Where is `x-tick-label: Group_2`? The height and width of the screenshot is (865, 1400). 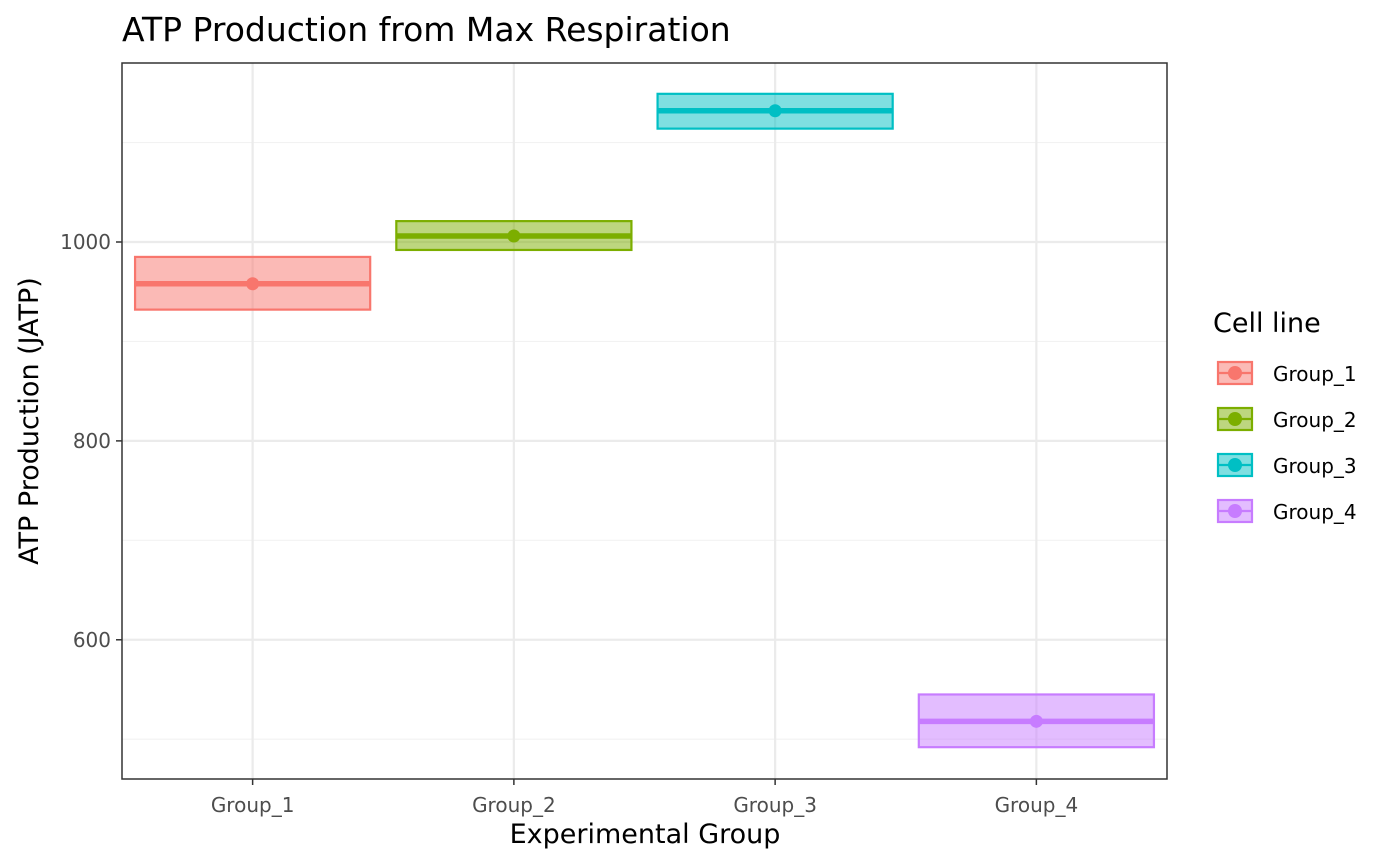
x-tick-label: Group_2 is located at coordinates (514, 805).